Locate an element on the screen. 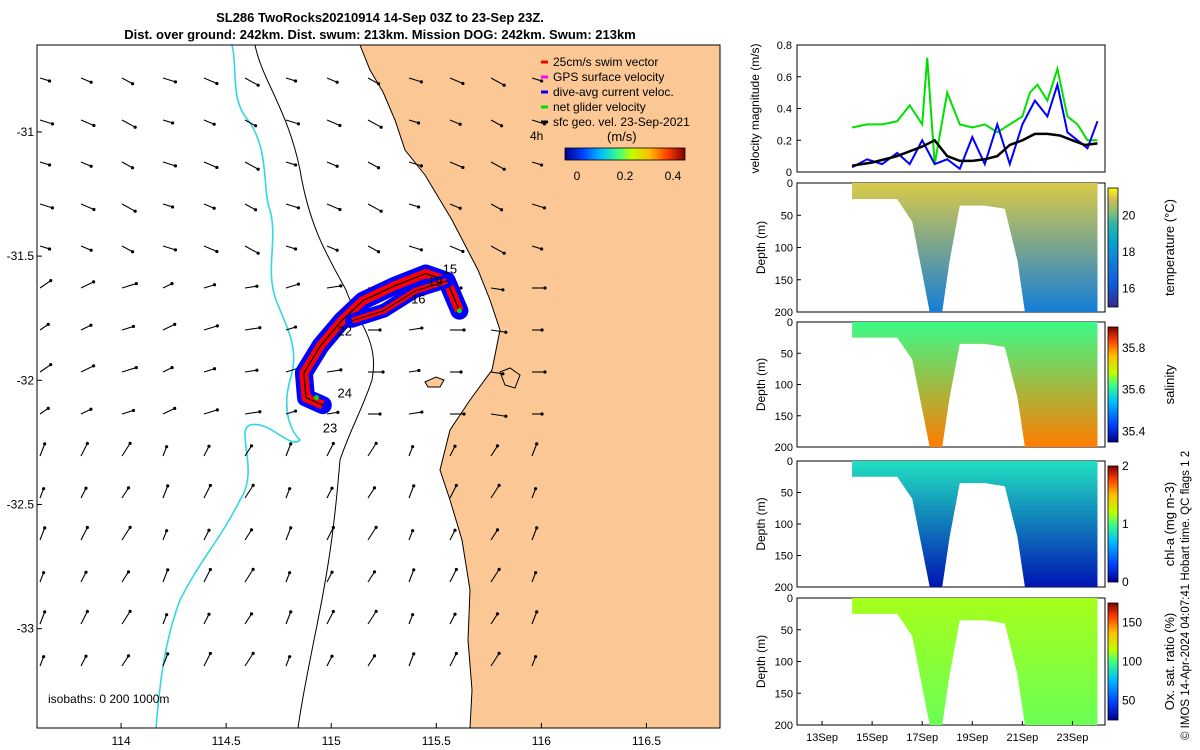  y-tick-label: 100 is located at coordinates (784, 249).